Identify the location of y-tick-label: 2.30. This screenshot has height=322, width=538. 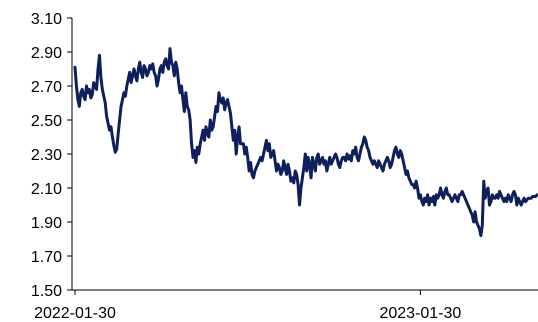
(46, 155).